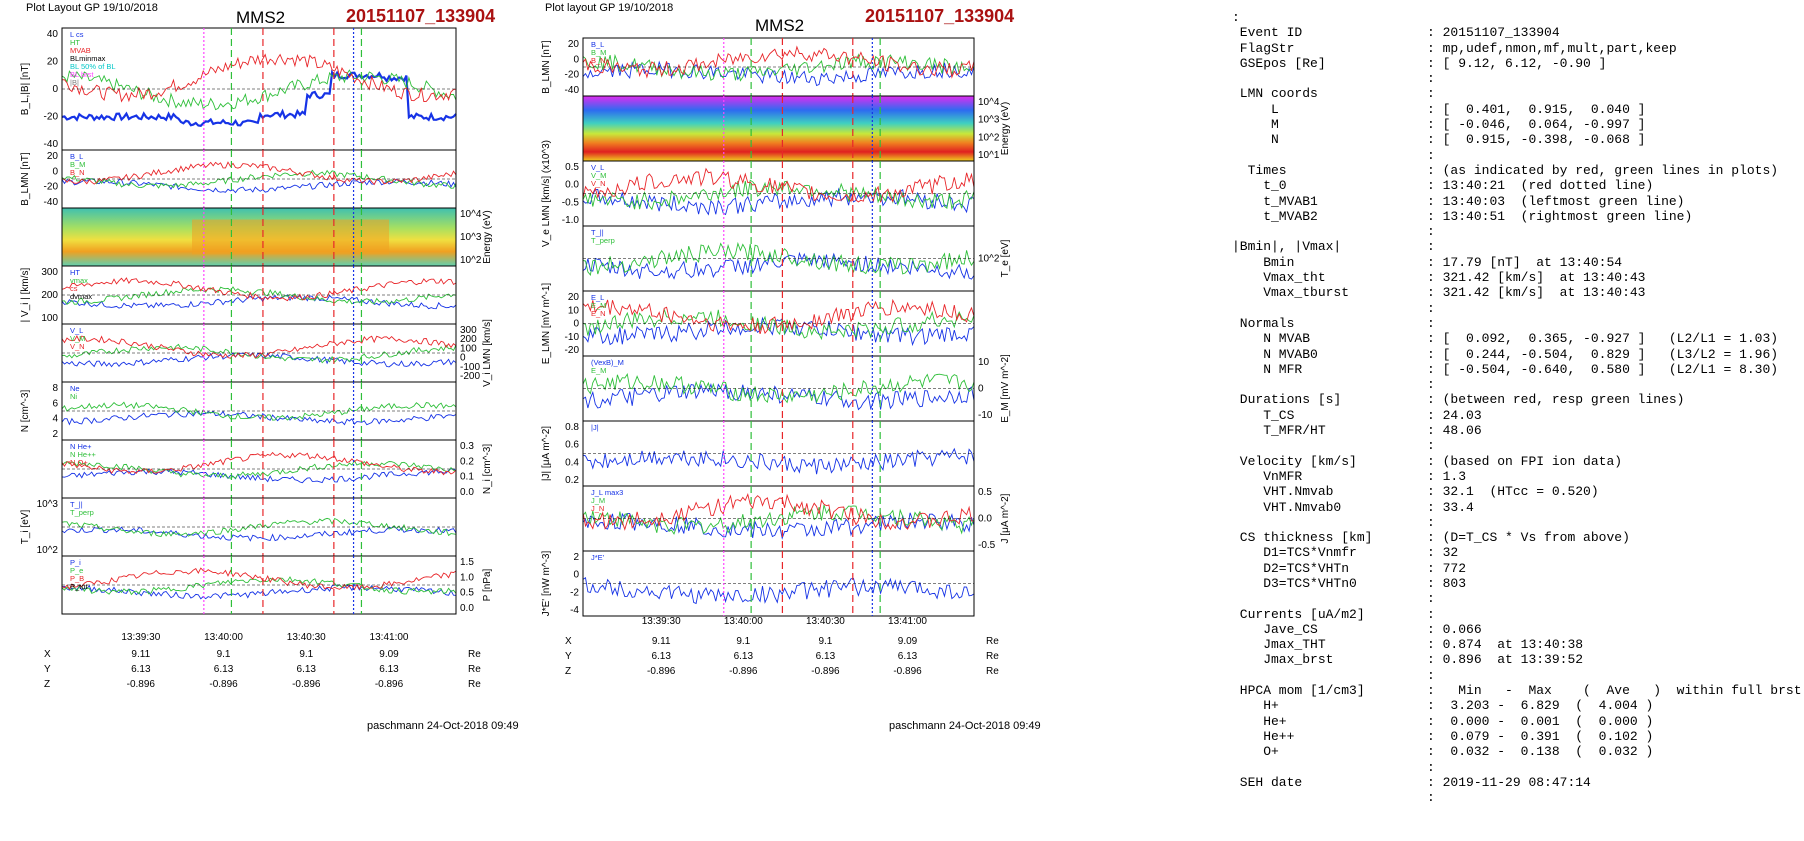 The height and width of the screenshot is (841, 1804). I want to click on subplot: 2 0 -2 -4 J*E' [nW m^-3] J*E', so click(758, 583).